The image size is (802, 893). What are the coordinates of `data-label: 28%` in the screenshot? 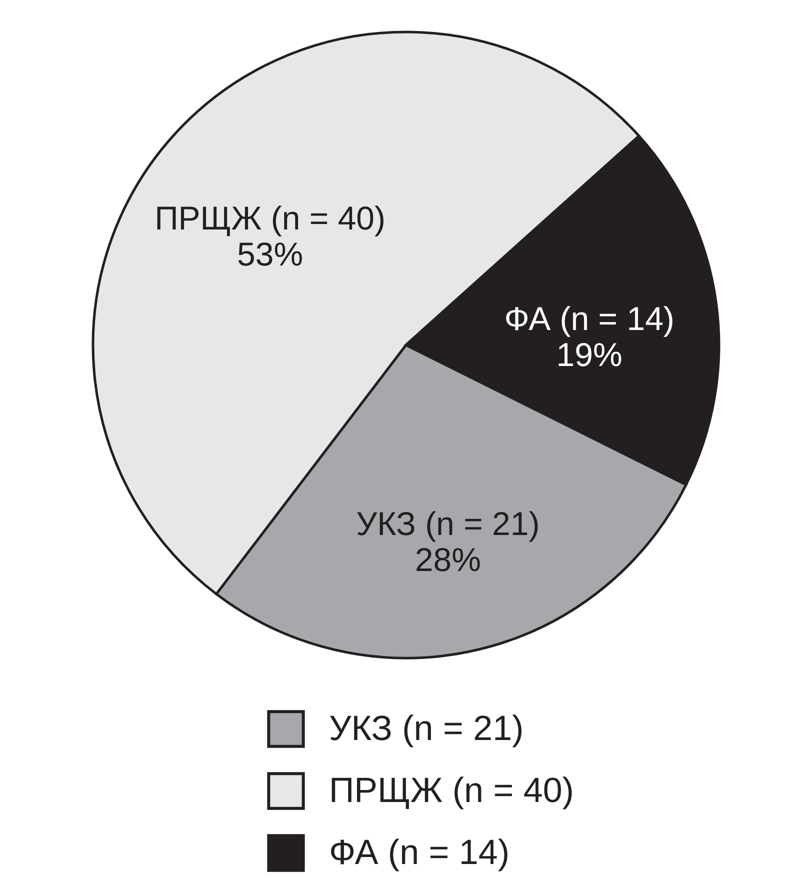 It's located at (447, 559).